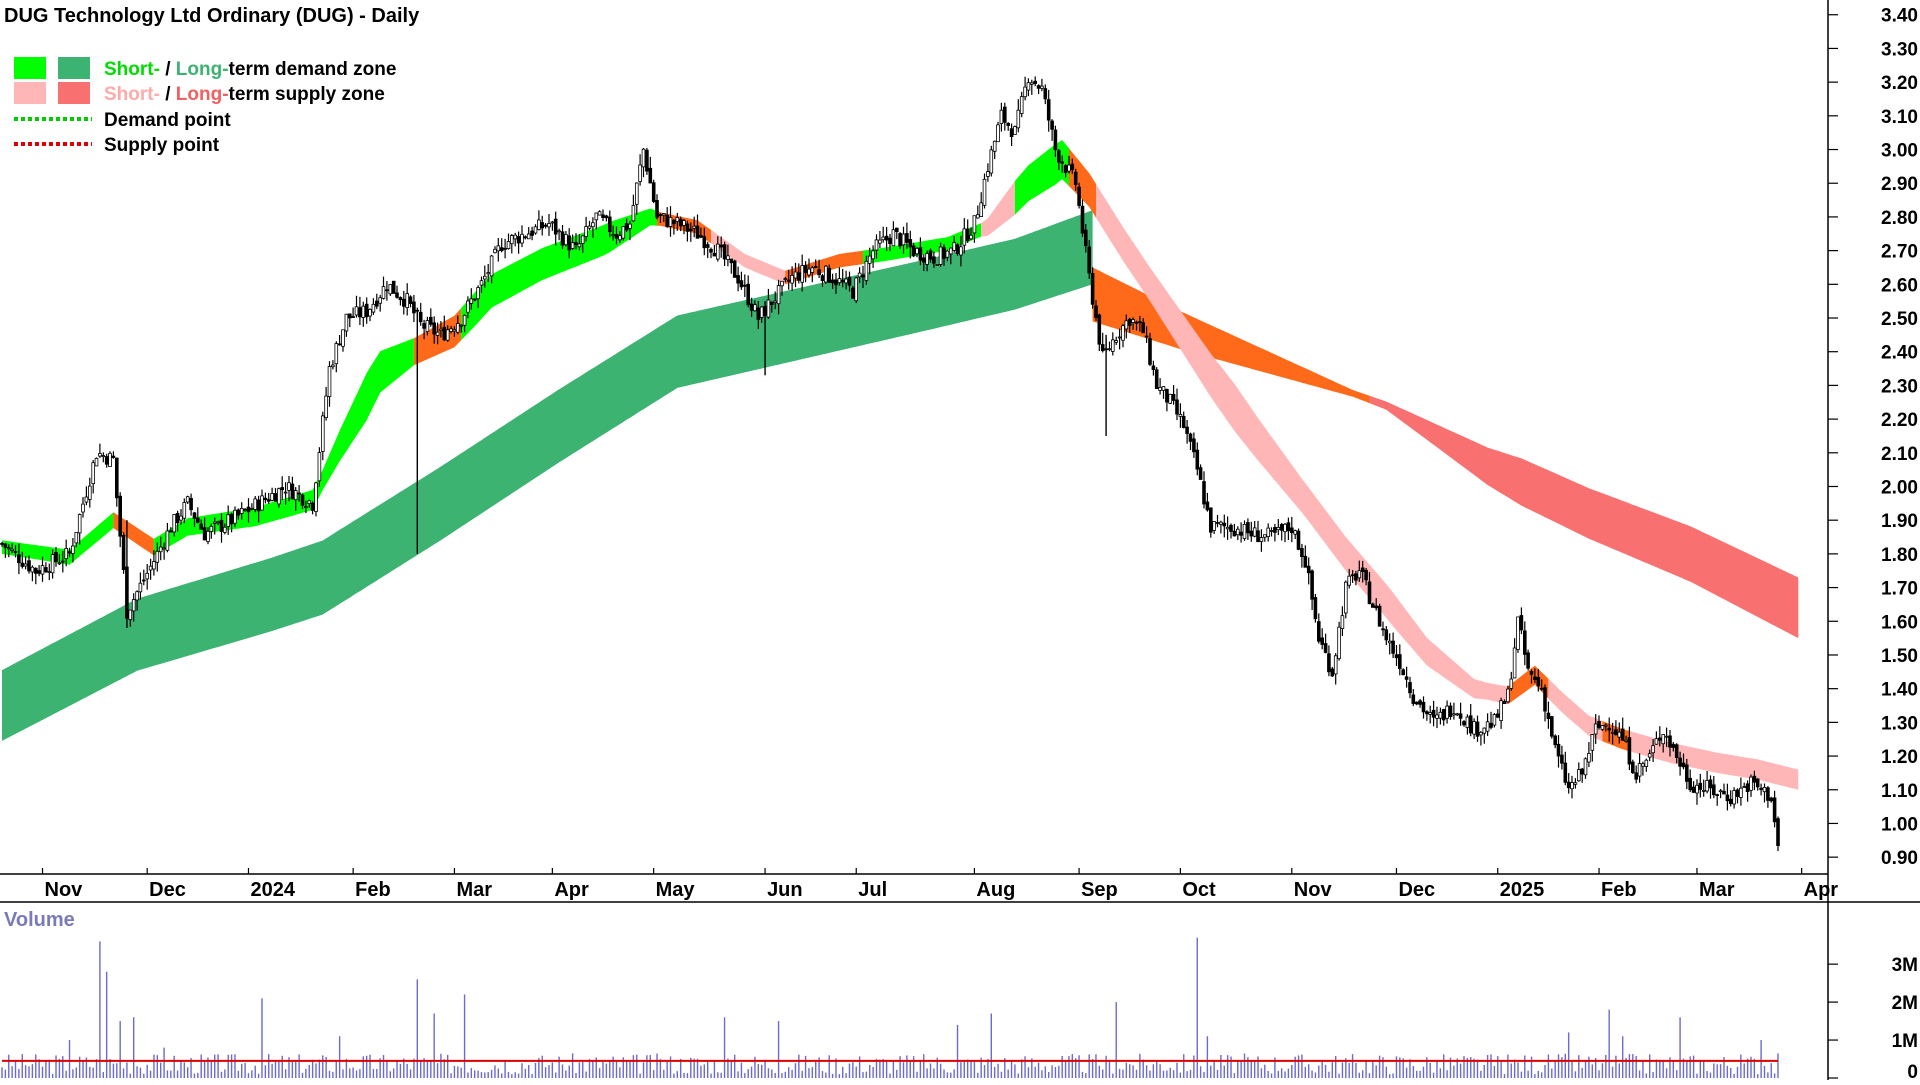 This screenshot has width=1920, height=1085. Describe the element at coordinates (1899, 723) in the screenshot. I see `price-tick-label: 1.30` at that location.